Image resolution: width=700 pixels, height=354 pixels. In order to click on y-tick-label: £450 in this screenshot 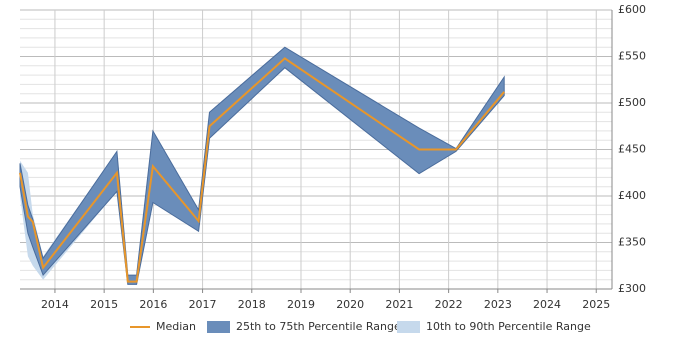, I will do `click(632, 149)`.